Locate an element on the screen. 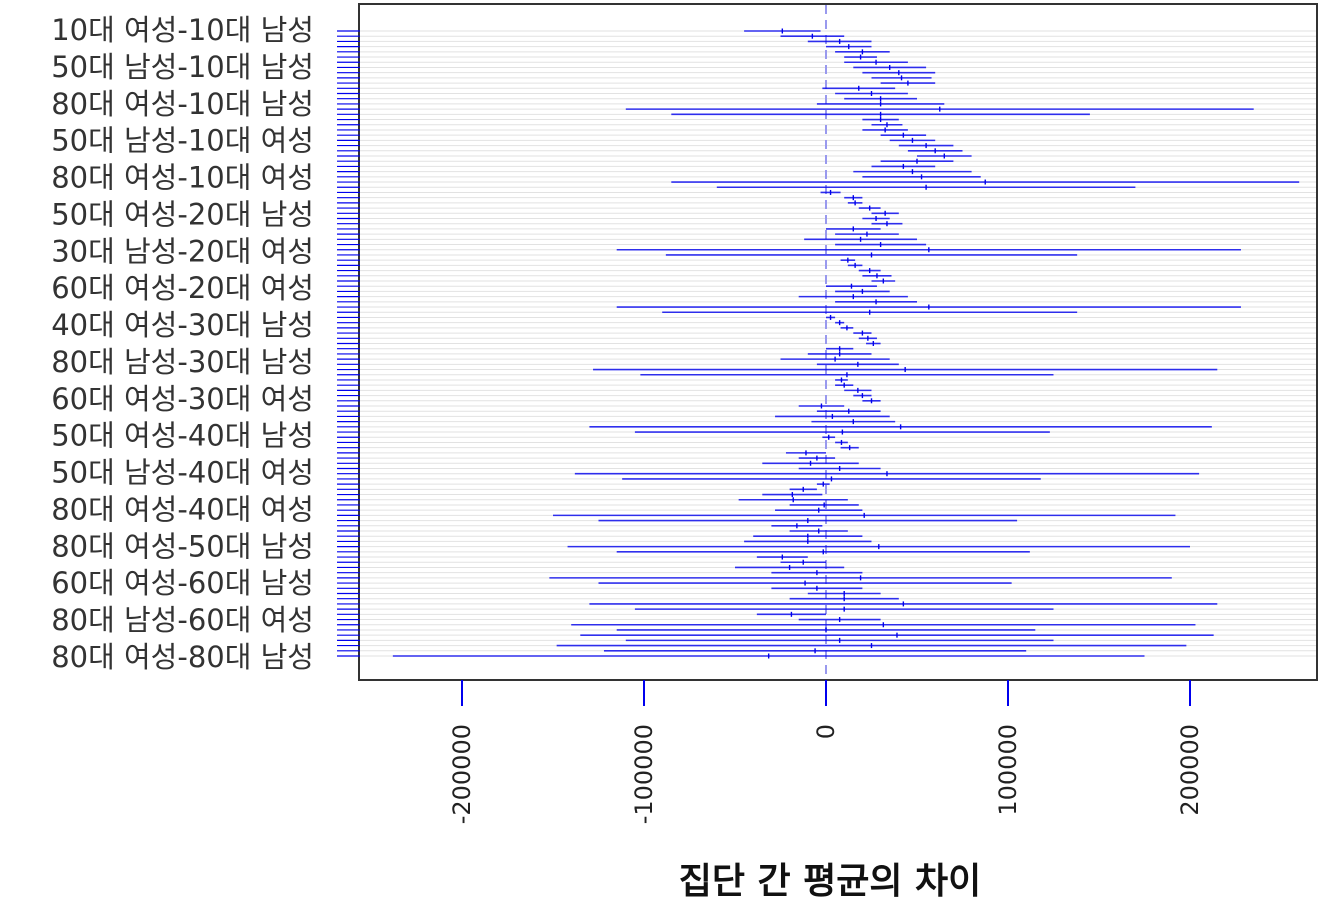 The width and height of the screenshot is (1319, 904). y-label: 60대 여성-30대 여성 is located at coordinates (182, 399).